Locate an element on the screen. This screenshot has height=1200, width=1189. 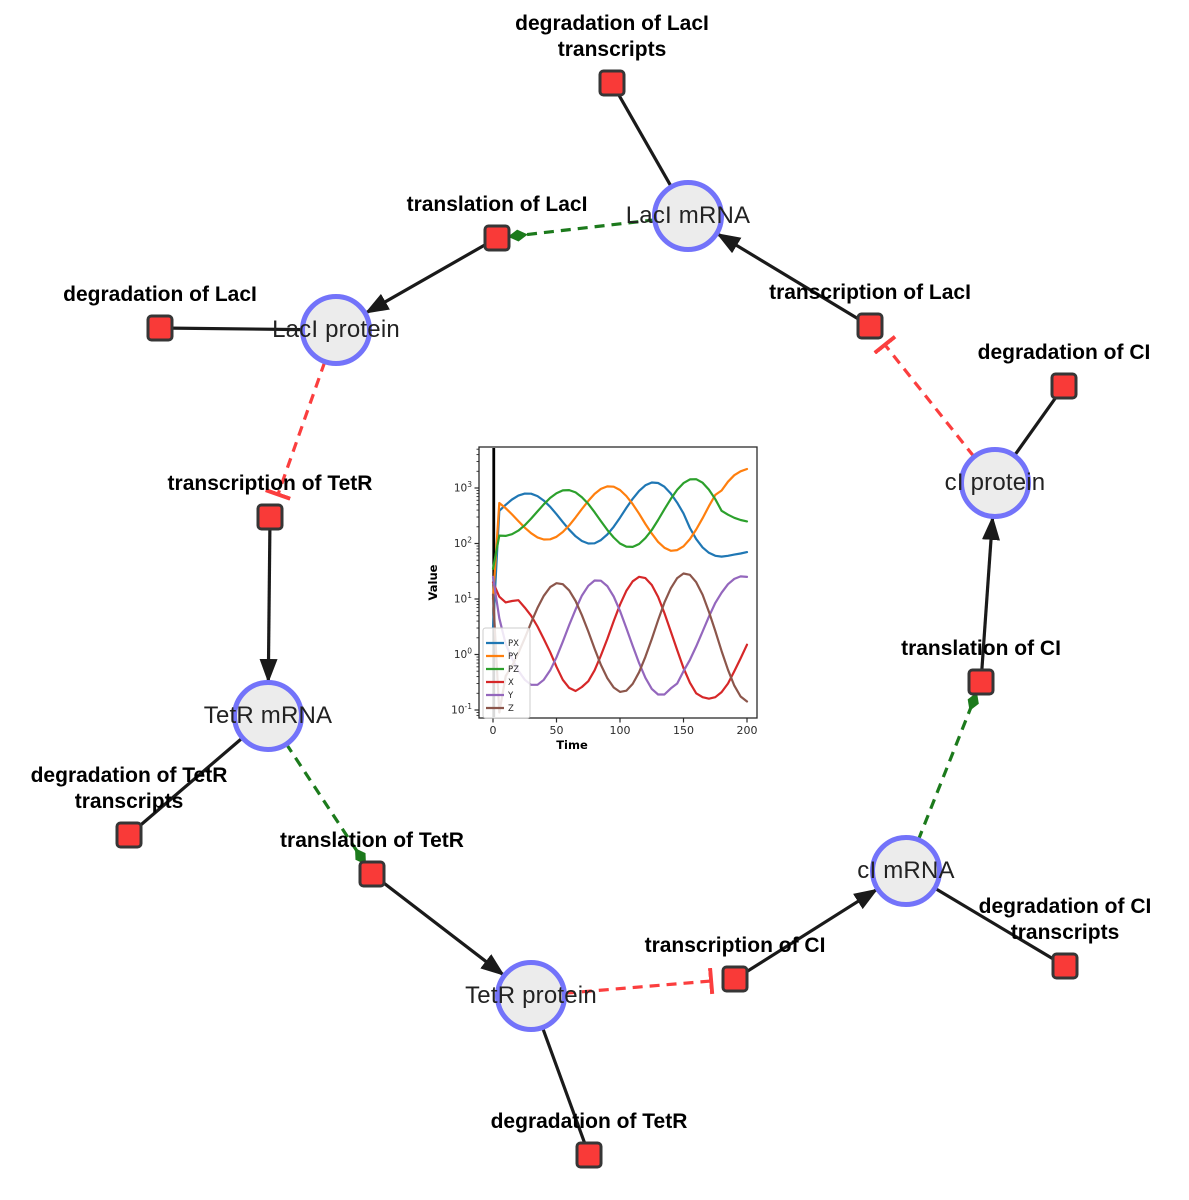
chart-series-X is located at coordinates (620, 637).